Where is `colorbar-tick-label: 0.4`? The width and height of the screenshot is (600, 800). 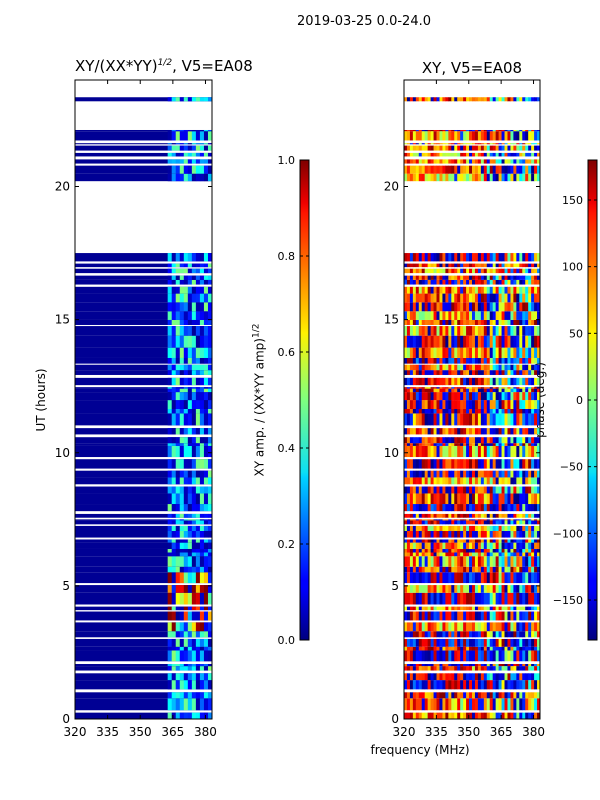
colorbar-tick-label: 0.4 is located at coordinates (287, 448).